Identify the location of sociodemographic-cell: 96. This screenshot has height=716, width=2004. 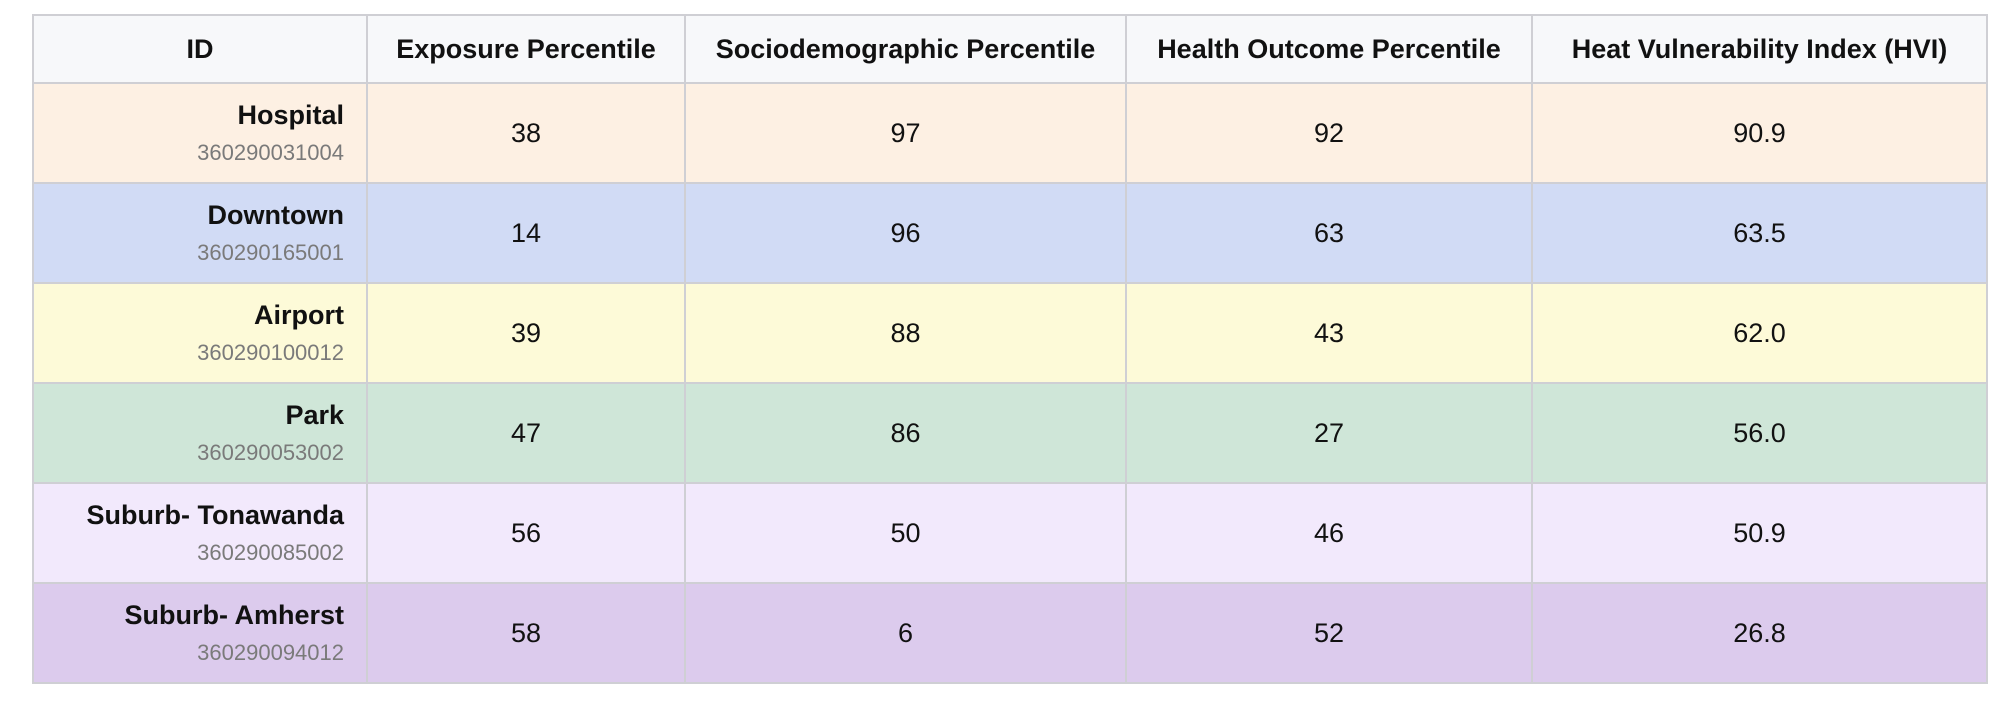
(905, 233).